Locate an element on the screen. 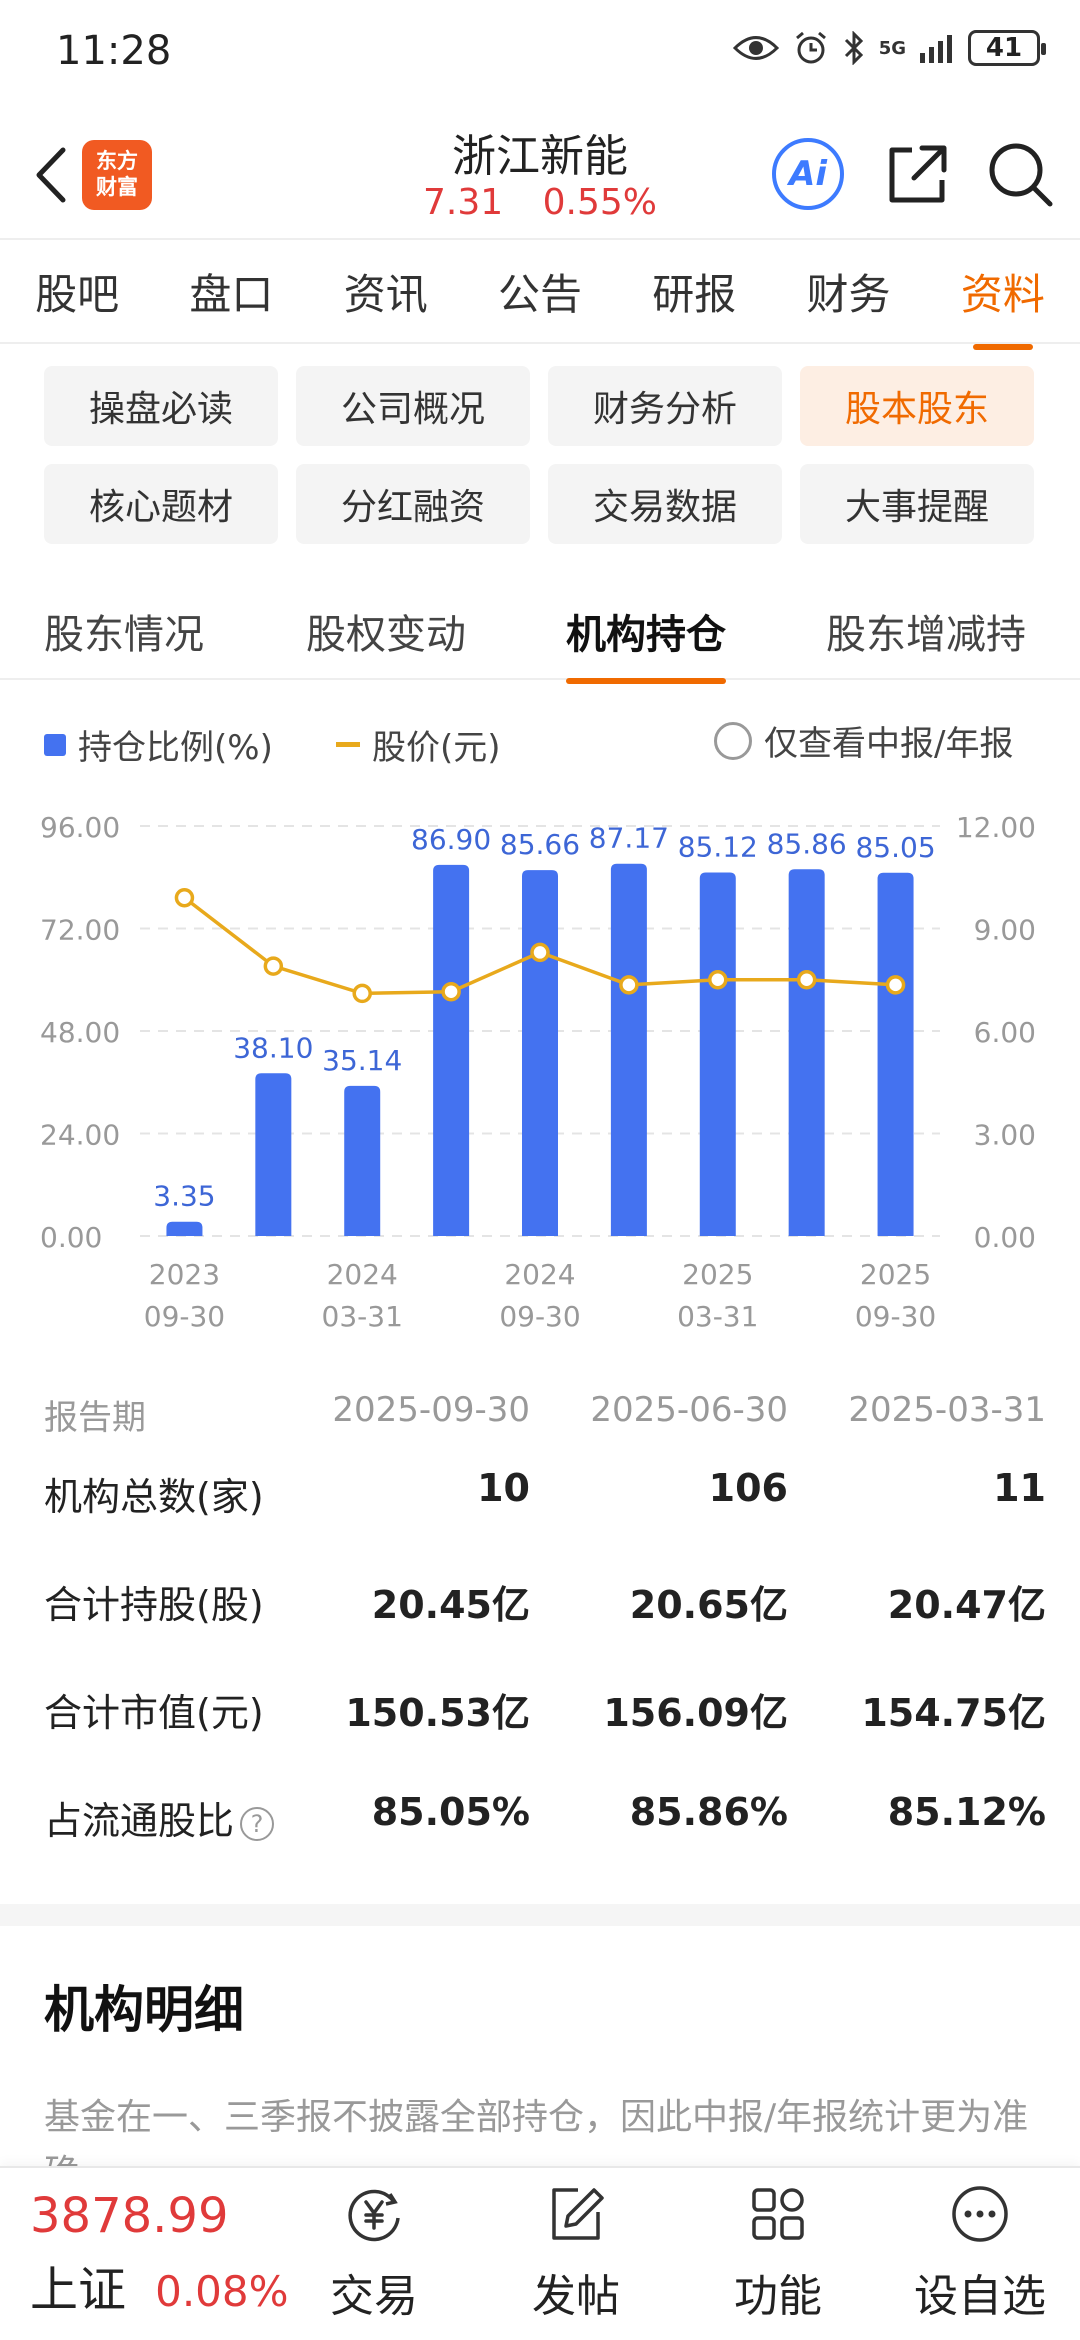 The width and height of the screenshot is (1080, 2340). radio-icon is located at coordinates (733, 740).